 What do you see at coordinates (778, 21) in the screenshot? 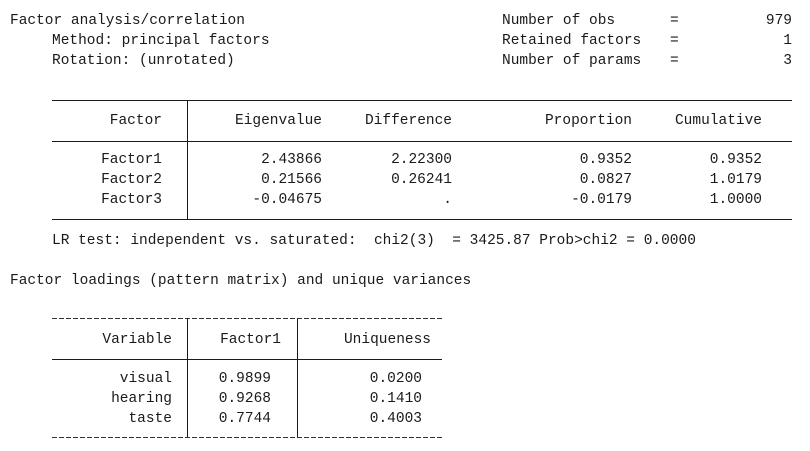
I see `stat-value-obs: 979` at bounding box center [778, 21].